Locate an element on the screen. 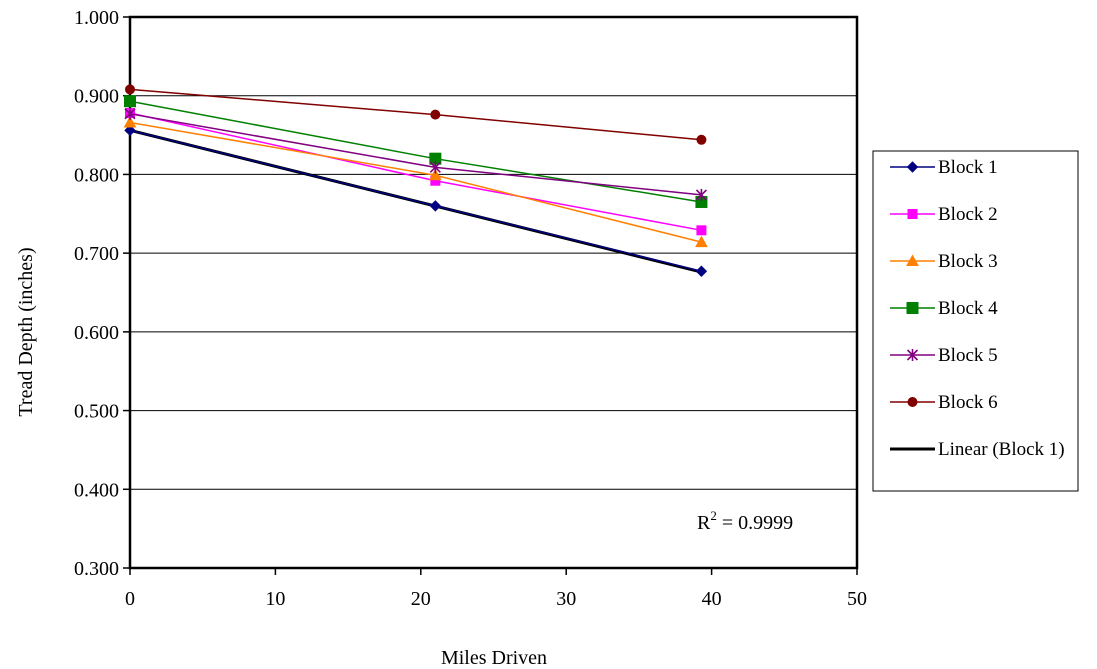  x-tick-labels: 0 10 20 30 40 50 is located at coordinates (496, 599).